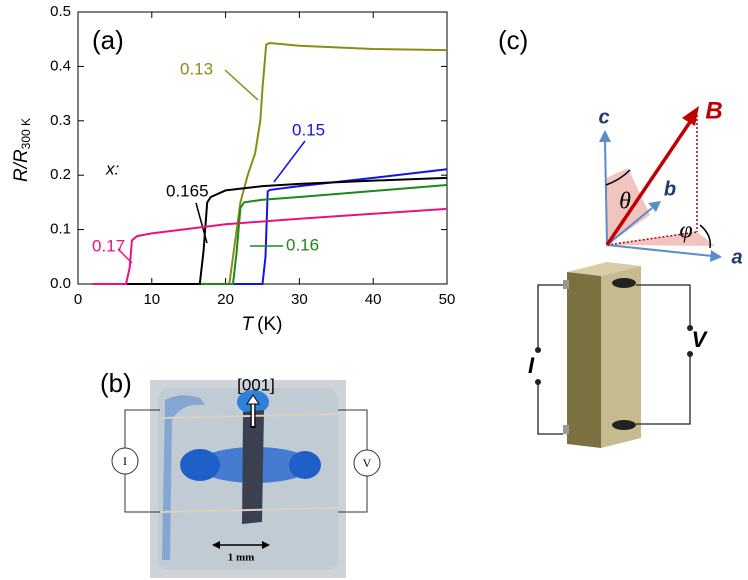 This screenshot has height=580, width=748. I want to click on series-label: 0.17, so click(108, 245).